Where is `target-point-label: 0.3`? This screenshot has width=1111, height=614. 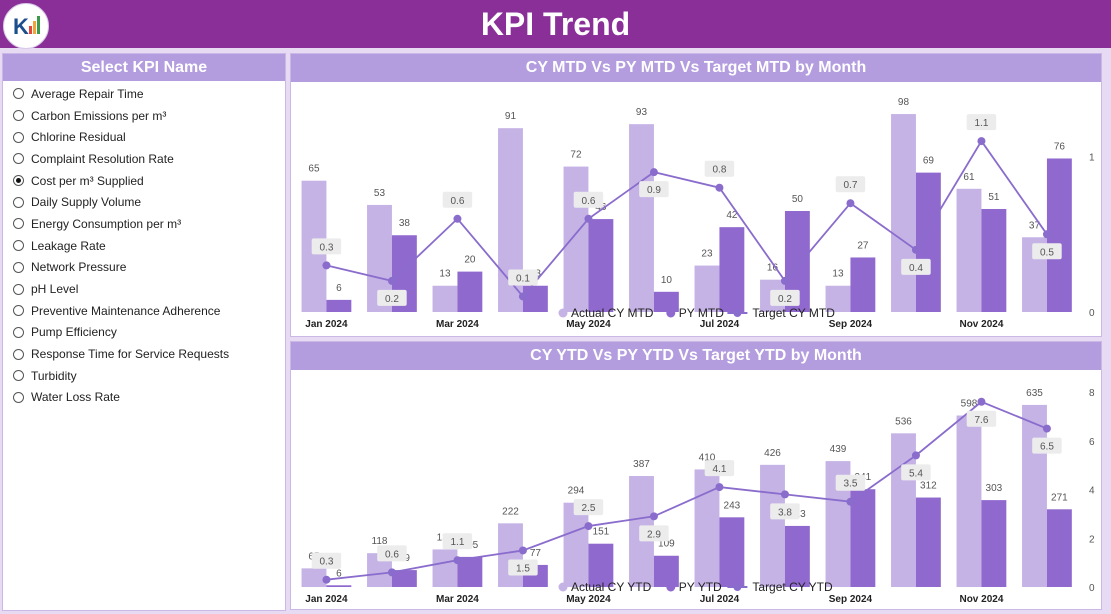
target-point-label: 0.3 is located at coordinates (326, 562).